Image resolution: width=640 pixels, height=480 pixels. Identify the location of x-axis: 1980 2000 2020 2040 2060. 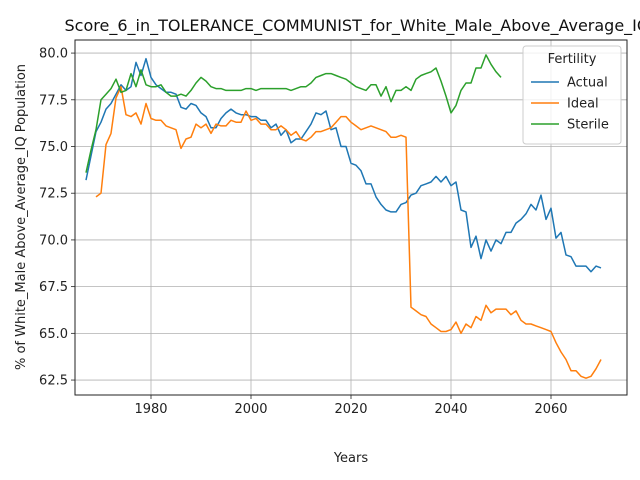
(351, 406).